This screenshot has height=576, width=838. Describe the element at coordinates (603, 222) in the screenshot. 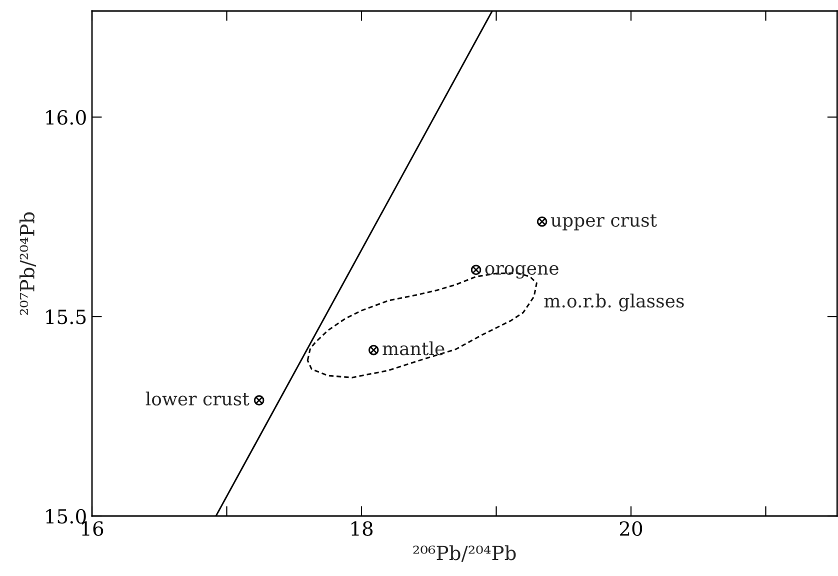

I see `annotation: upper crust` at that location.